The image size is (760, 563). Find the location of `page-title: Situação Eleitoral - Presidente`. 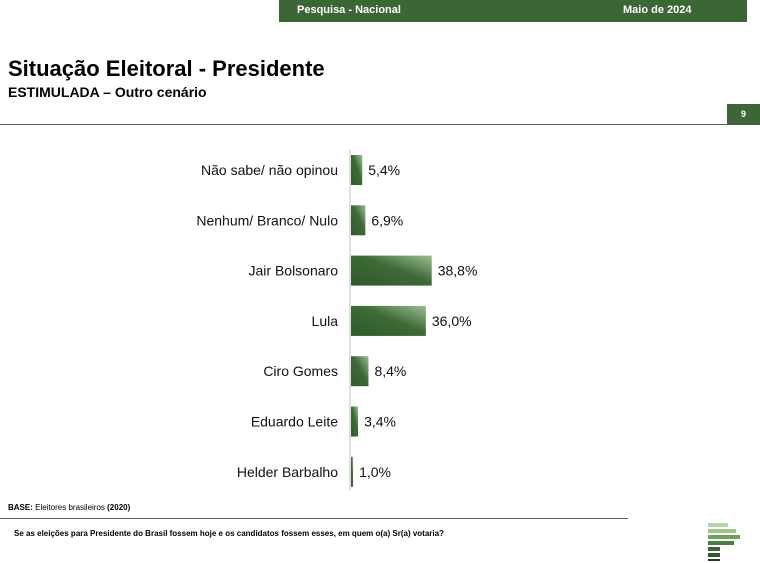

page-title: Situação Eleitoral - Presidente is located at coordinates (166, 68).